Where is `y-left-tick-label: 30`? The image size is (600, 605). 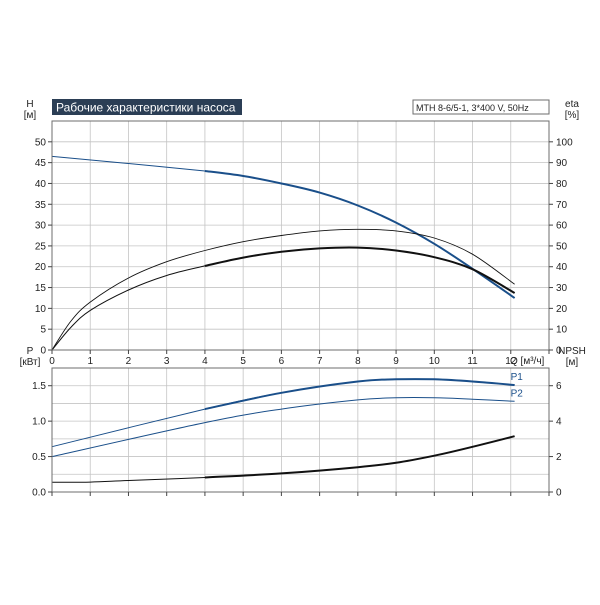 y-left-tick-label: 30 is located at coordinates (41, 226).